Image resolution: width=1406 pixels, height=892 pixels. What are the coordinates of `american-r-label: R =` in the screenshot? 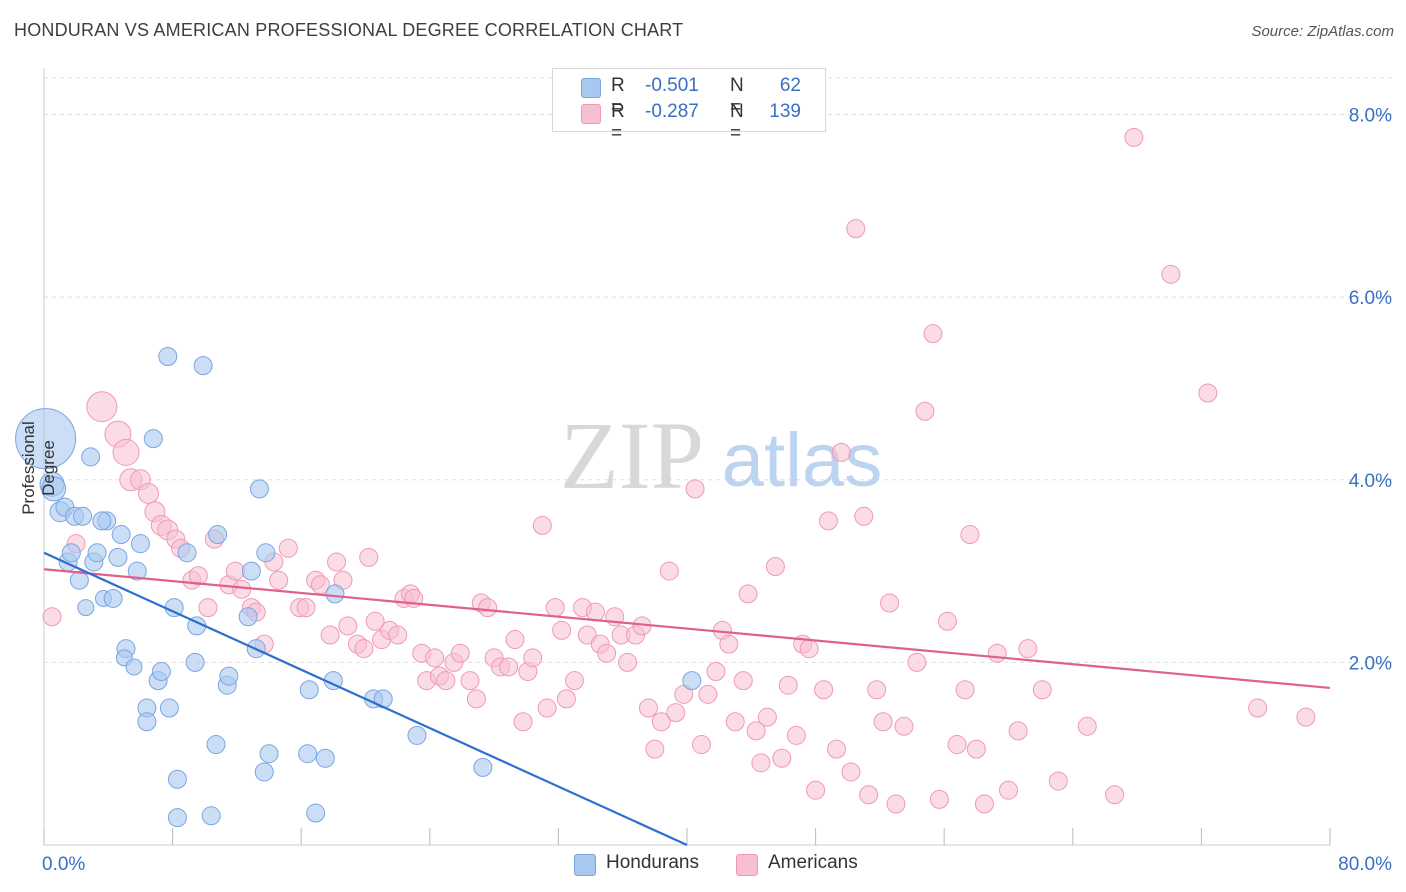 It's located at (618, 122).